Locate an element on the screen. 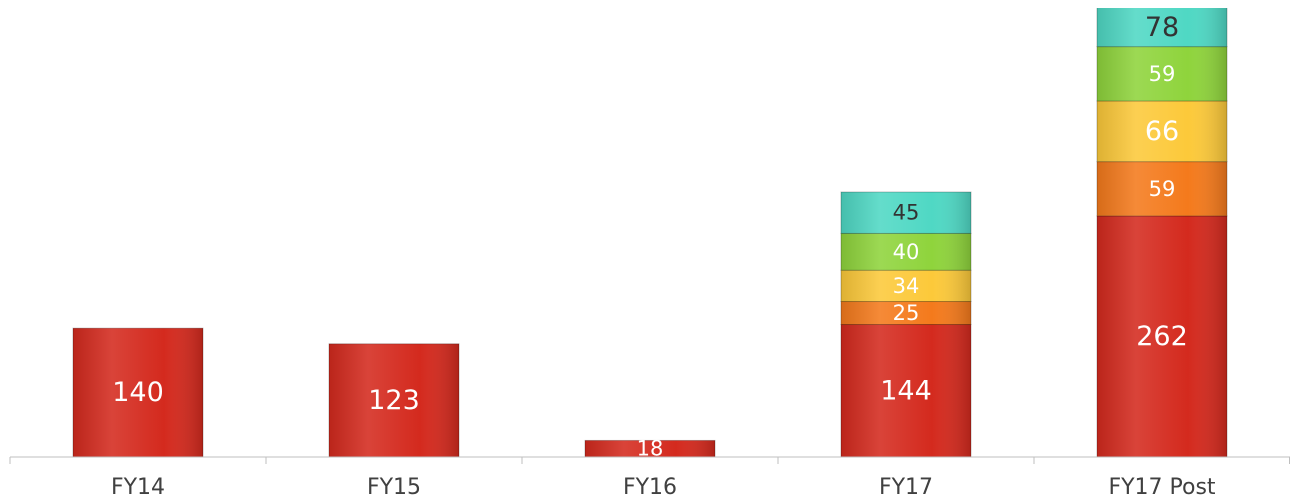 The height and width of the screenshot is (502, 1290). data-label: 123 is located at coordinates (394, 400).